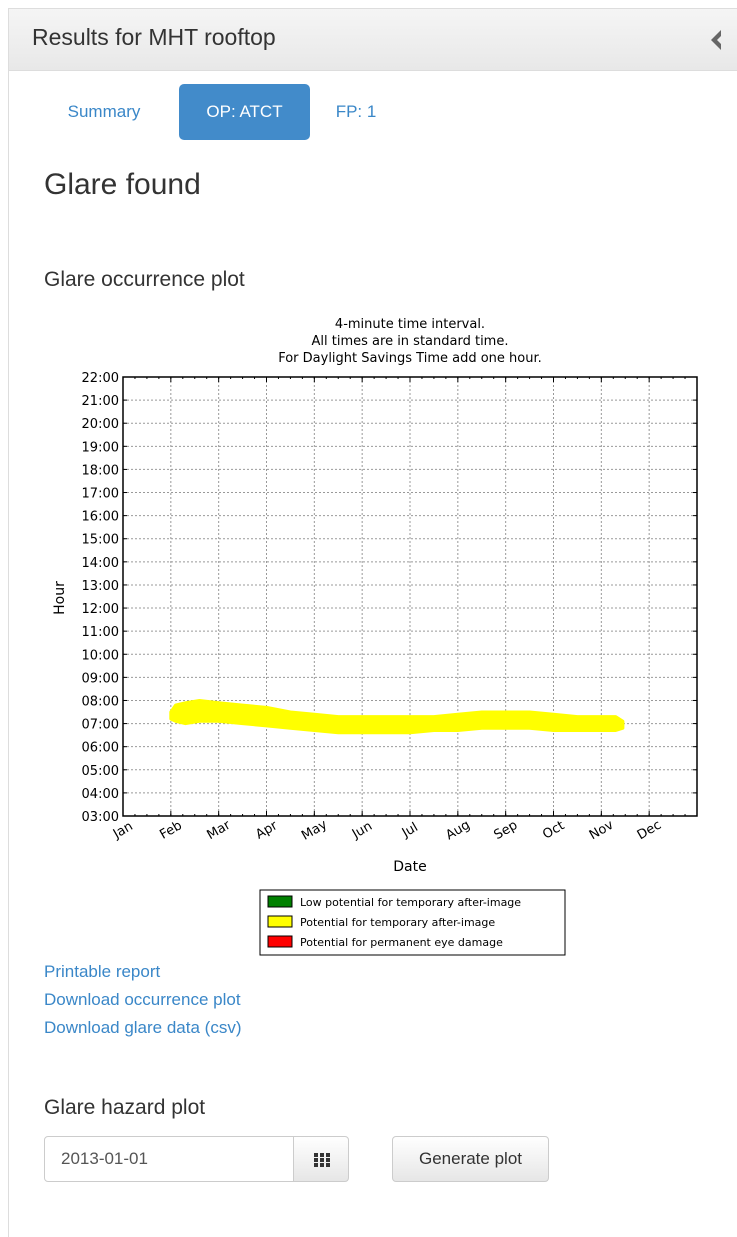 Image resolution: width=737 pixels, height=1237 pixels. I want to click on generate-plot-button: Generate plot, so click(470, 1159).